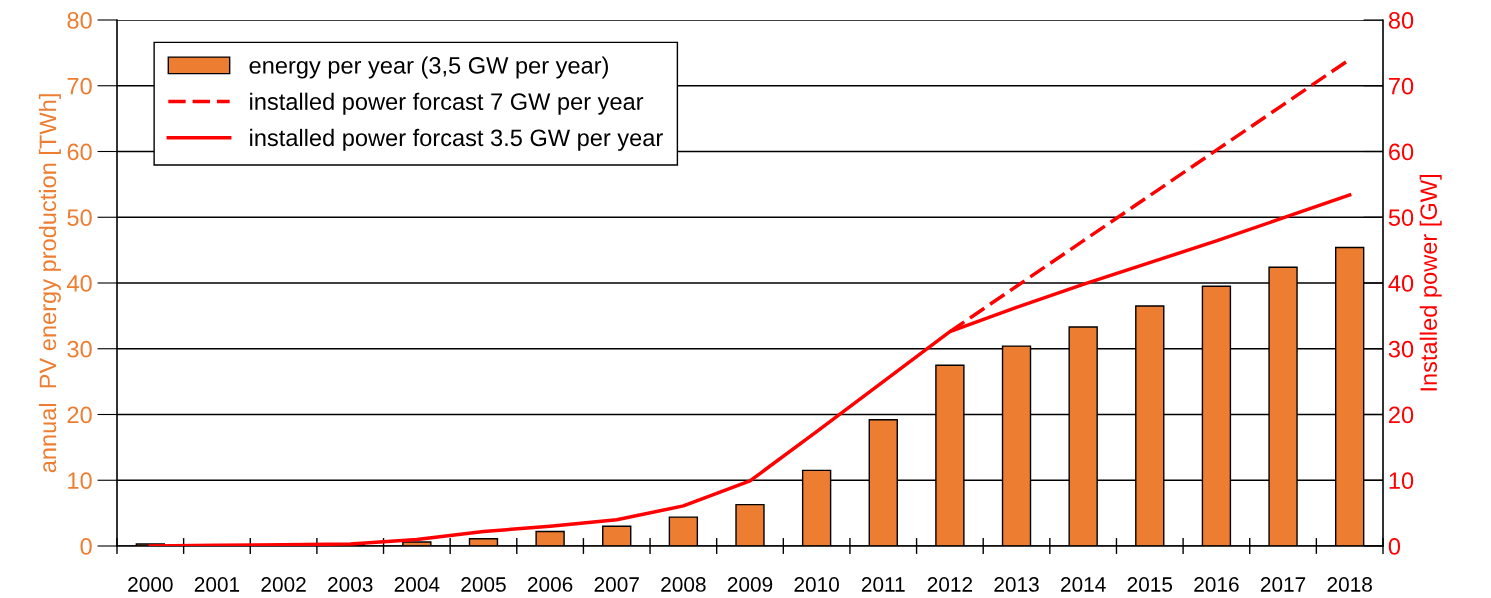 The width and height of the screenshot is (1491, 598). Describe the element at coordinates (750, 584) in the screenshot. I see `x-tick-label: 2009` at that location.